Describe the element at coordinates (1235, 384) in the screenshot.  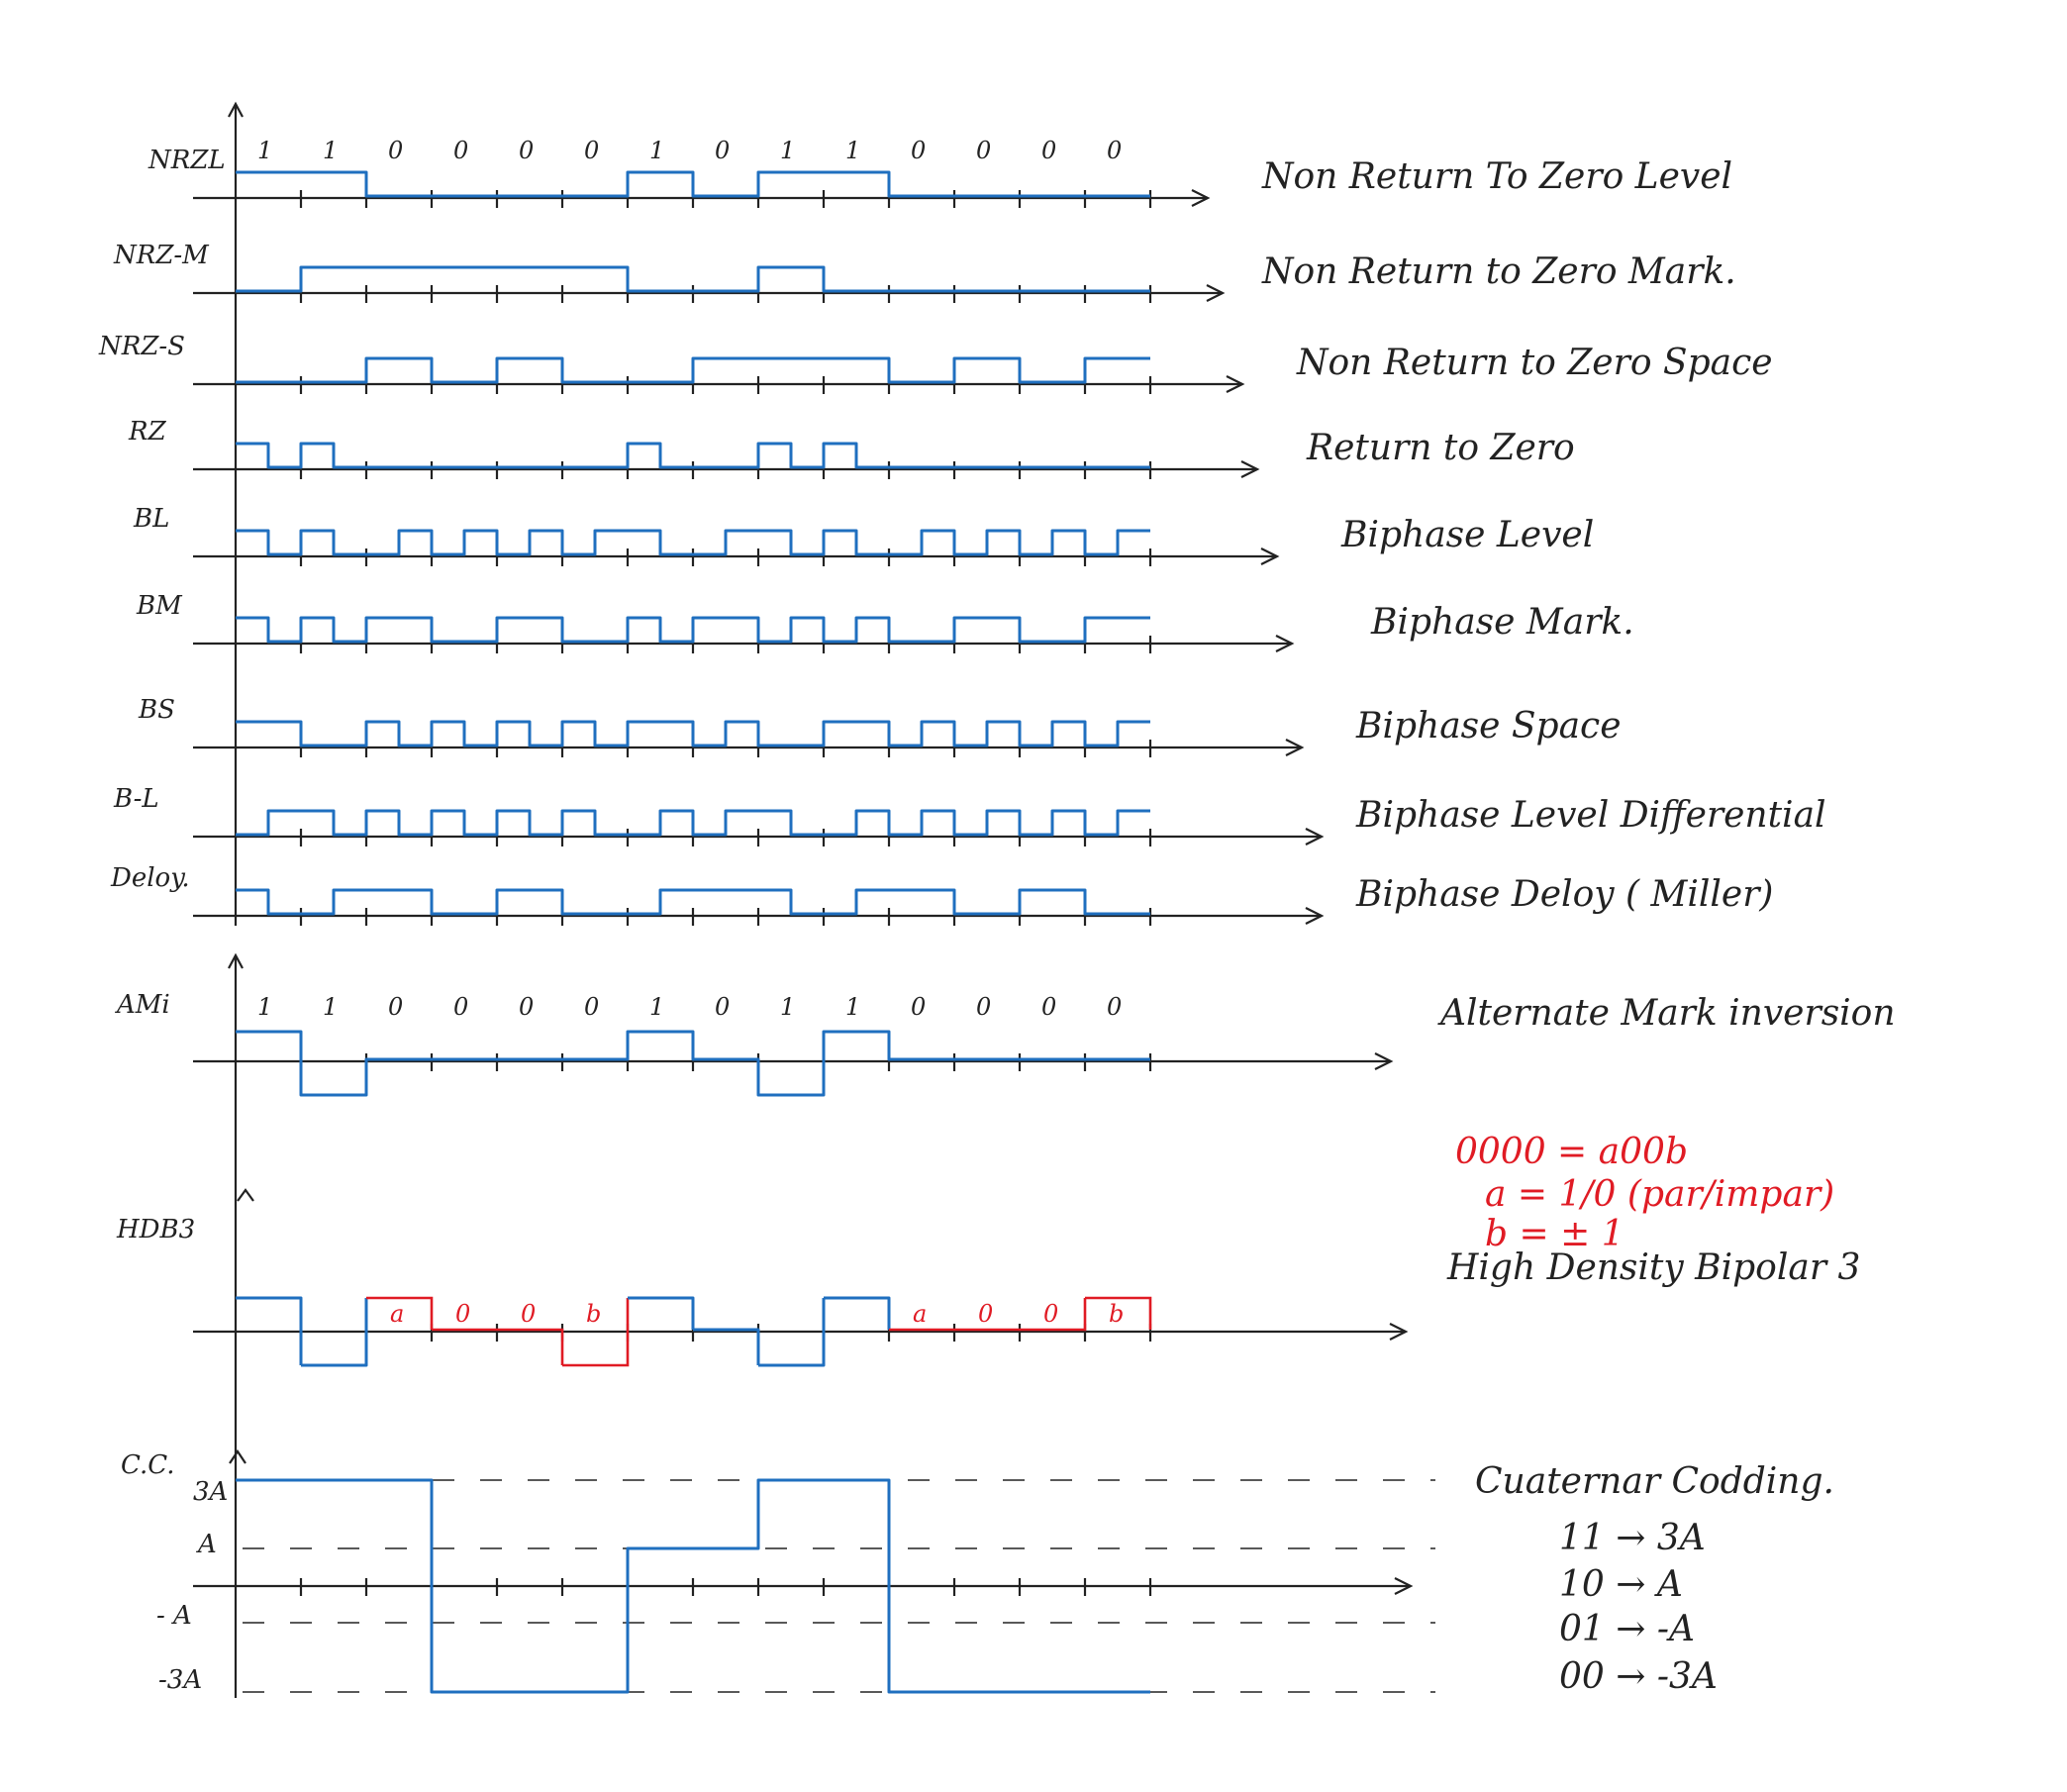
I see `row-nrzs-axis-arrow` at that location.